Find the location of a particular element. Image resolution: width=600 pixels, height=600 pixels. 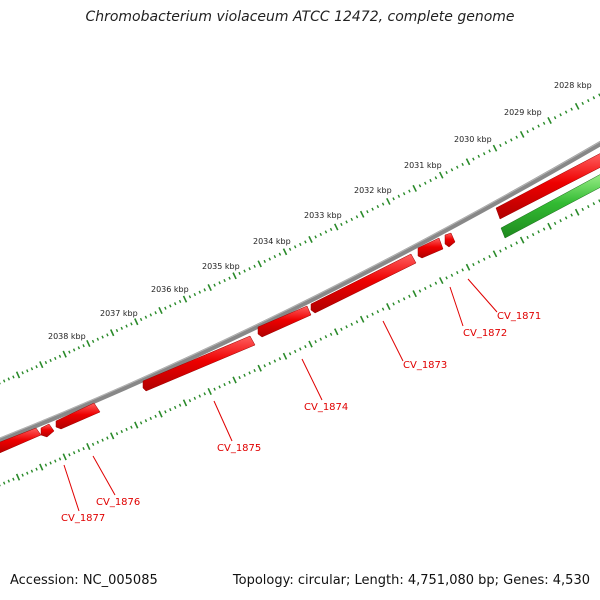

gene-arrow-cv1874 is located at coordinates (363, 283).